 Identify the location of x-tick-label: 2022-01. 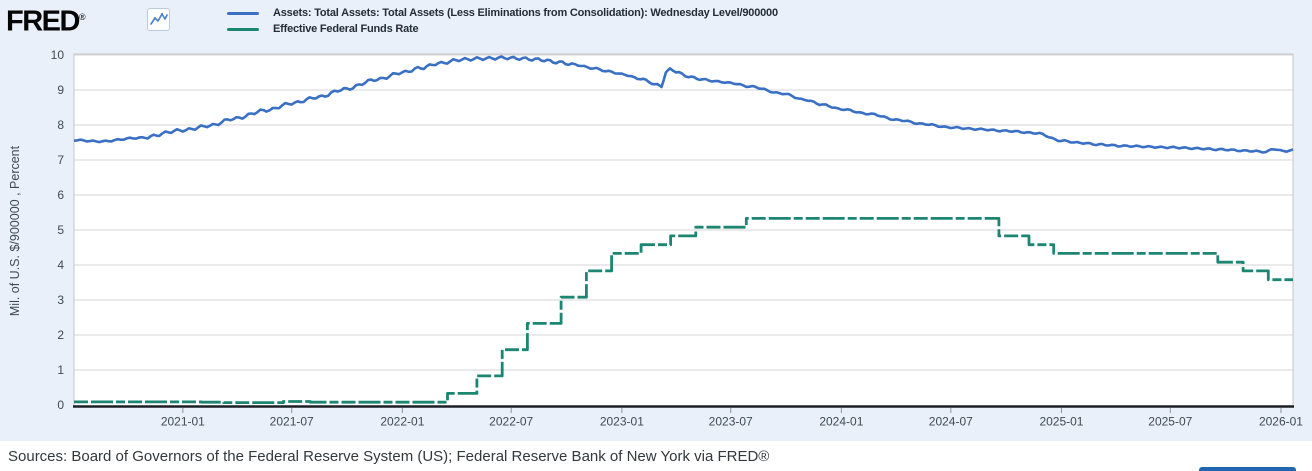
(402, 422).